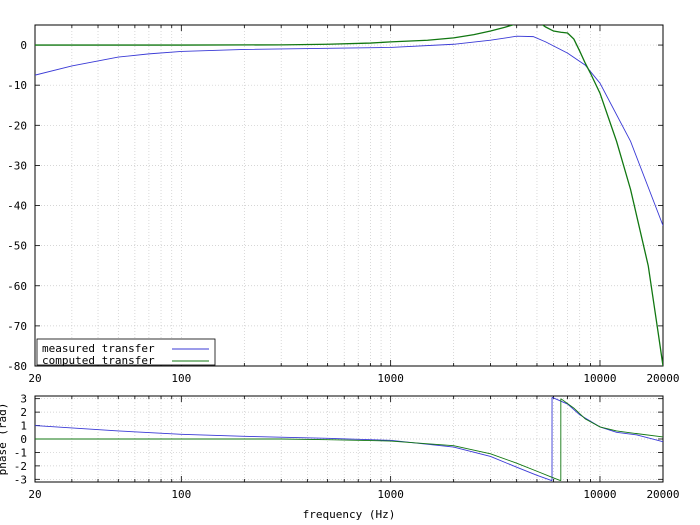 The height and width of the screenshot is (525, 700). What do you see at coordinates (17, 286) in the screenshot?
I see `y-tick-label: -60` at bounding box center [17, 286].